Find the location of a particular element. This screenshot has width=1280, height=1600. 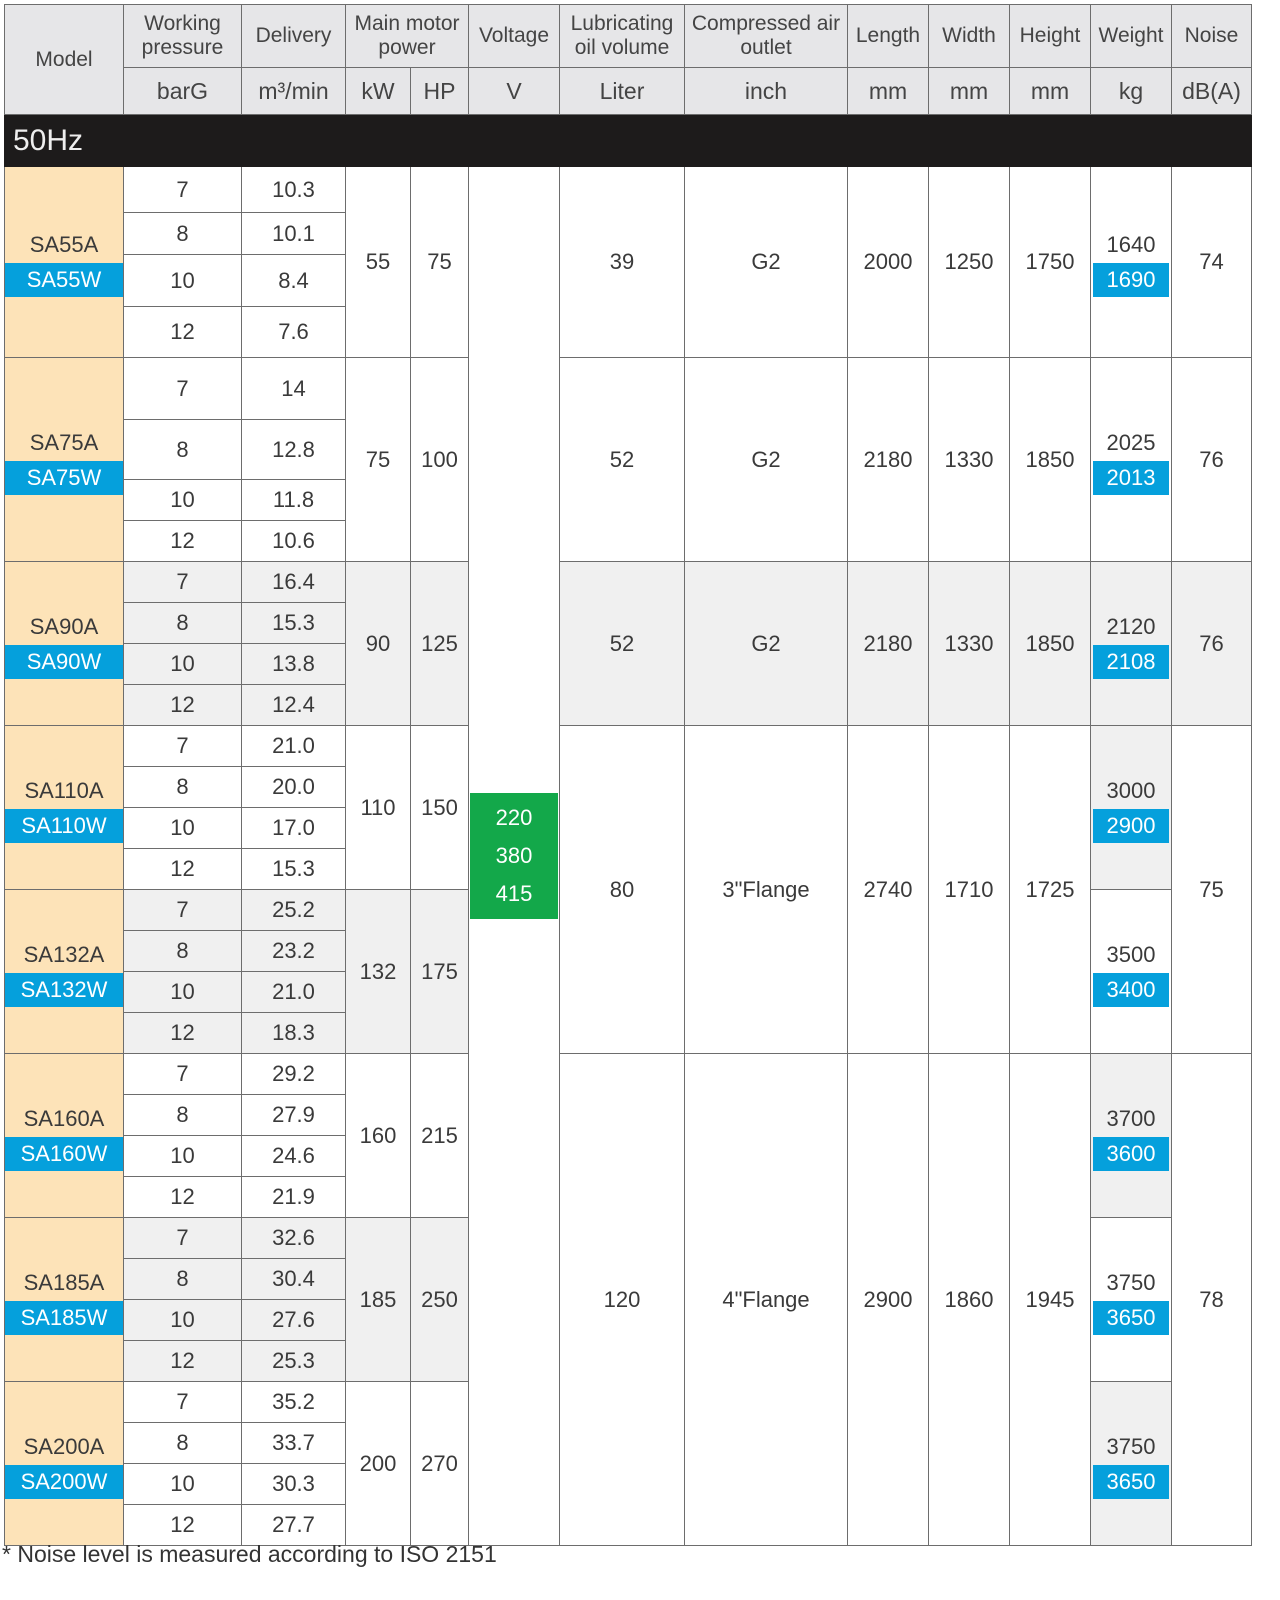

delivery-cell: 12.4 is located at coordinates (293, 705).